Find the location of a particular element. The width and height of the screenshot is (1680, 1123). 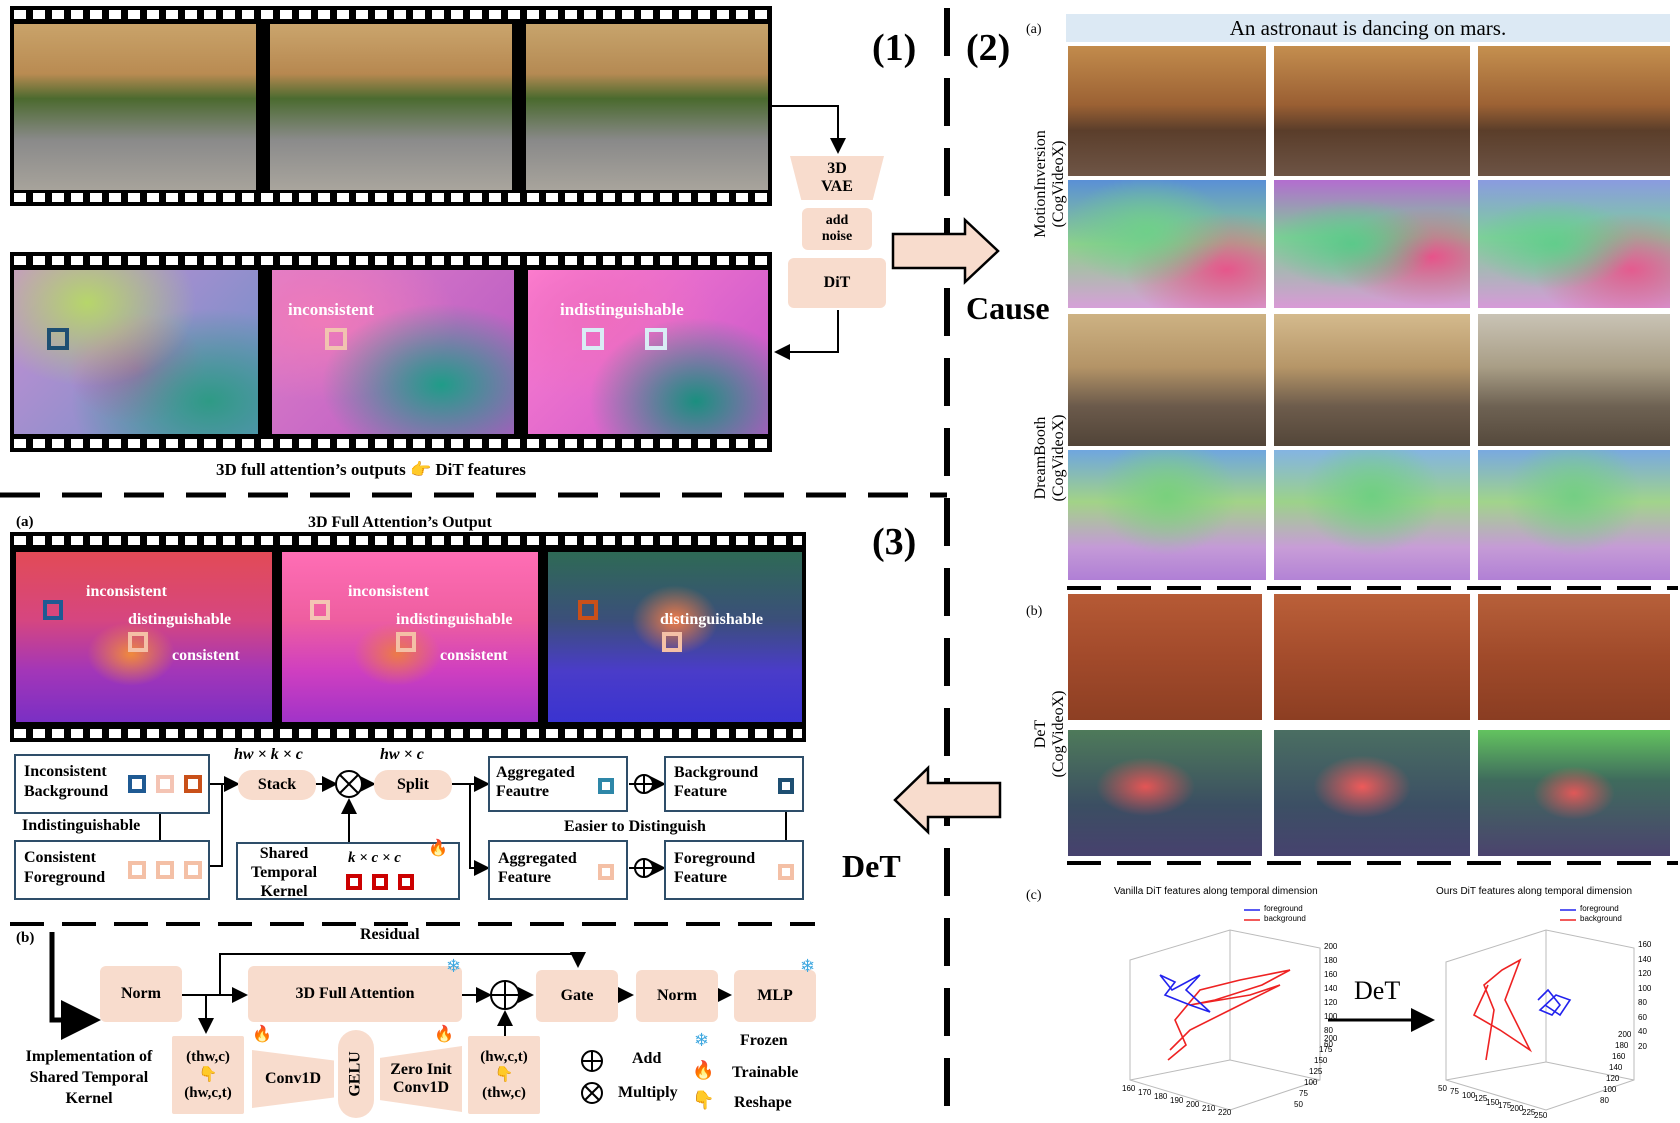

foreground-feature-box: Foreground Feature is located at coordinates (734, 870).